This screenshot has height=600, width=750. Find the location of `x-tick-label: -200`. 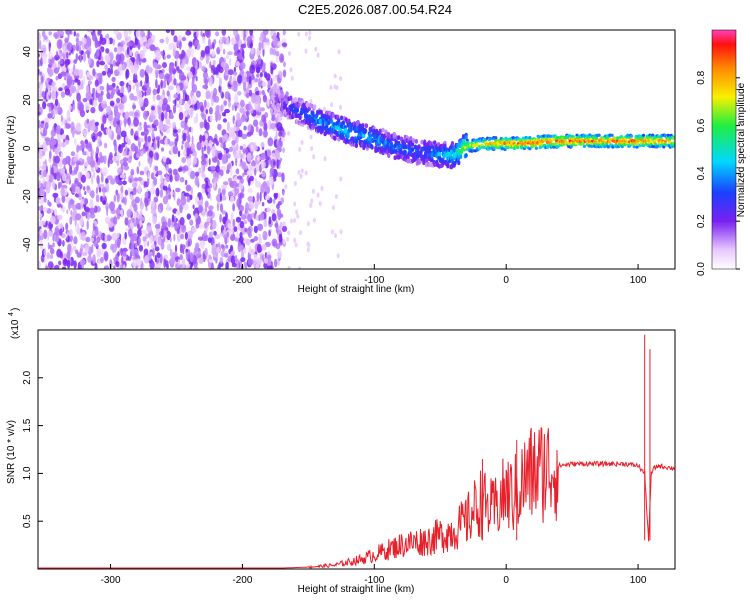

x-tick-label: -200 is located at coordinates (242, 280).